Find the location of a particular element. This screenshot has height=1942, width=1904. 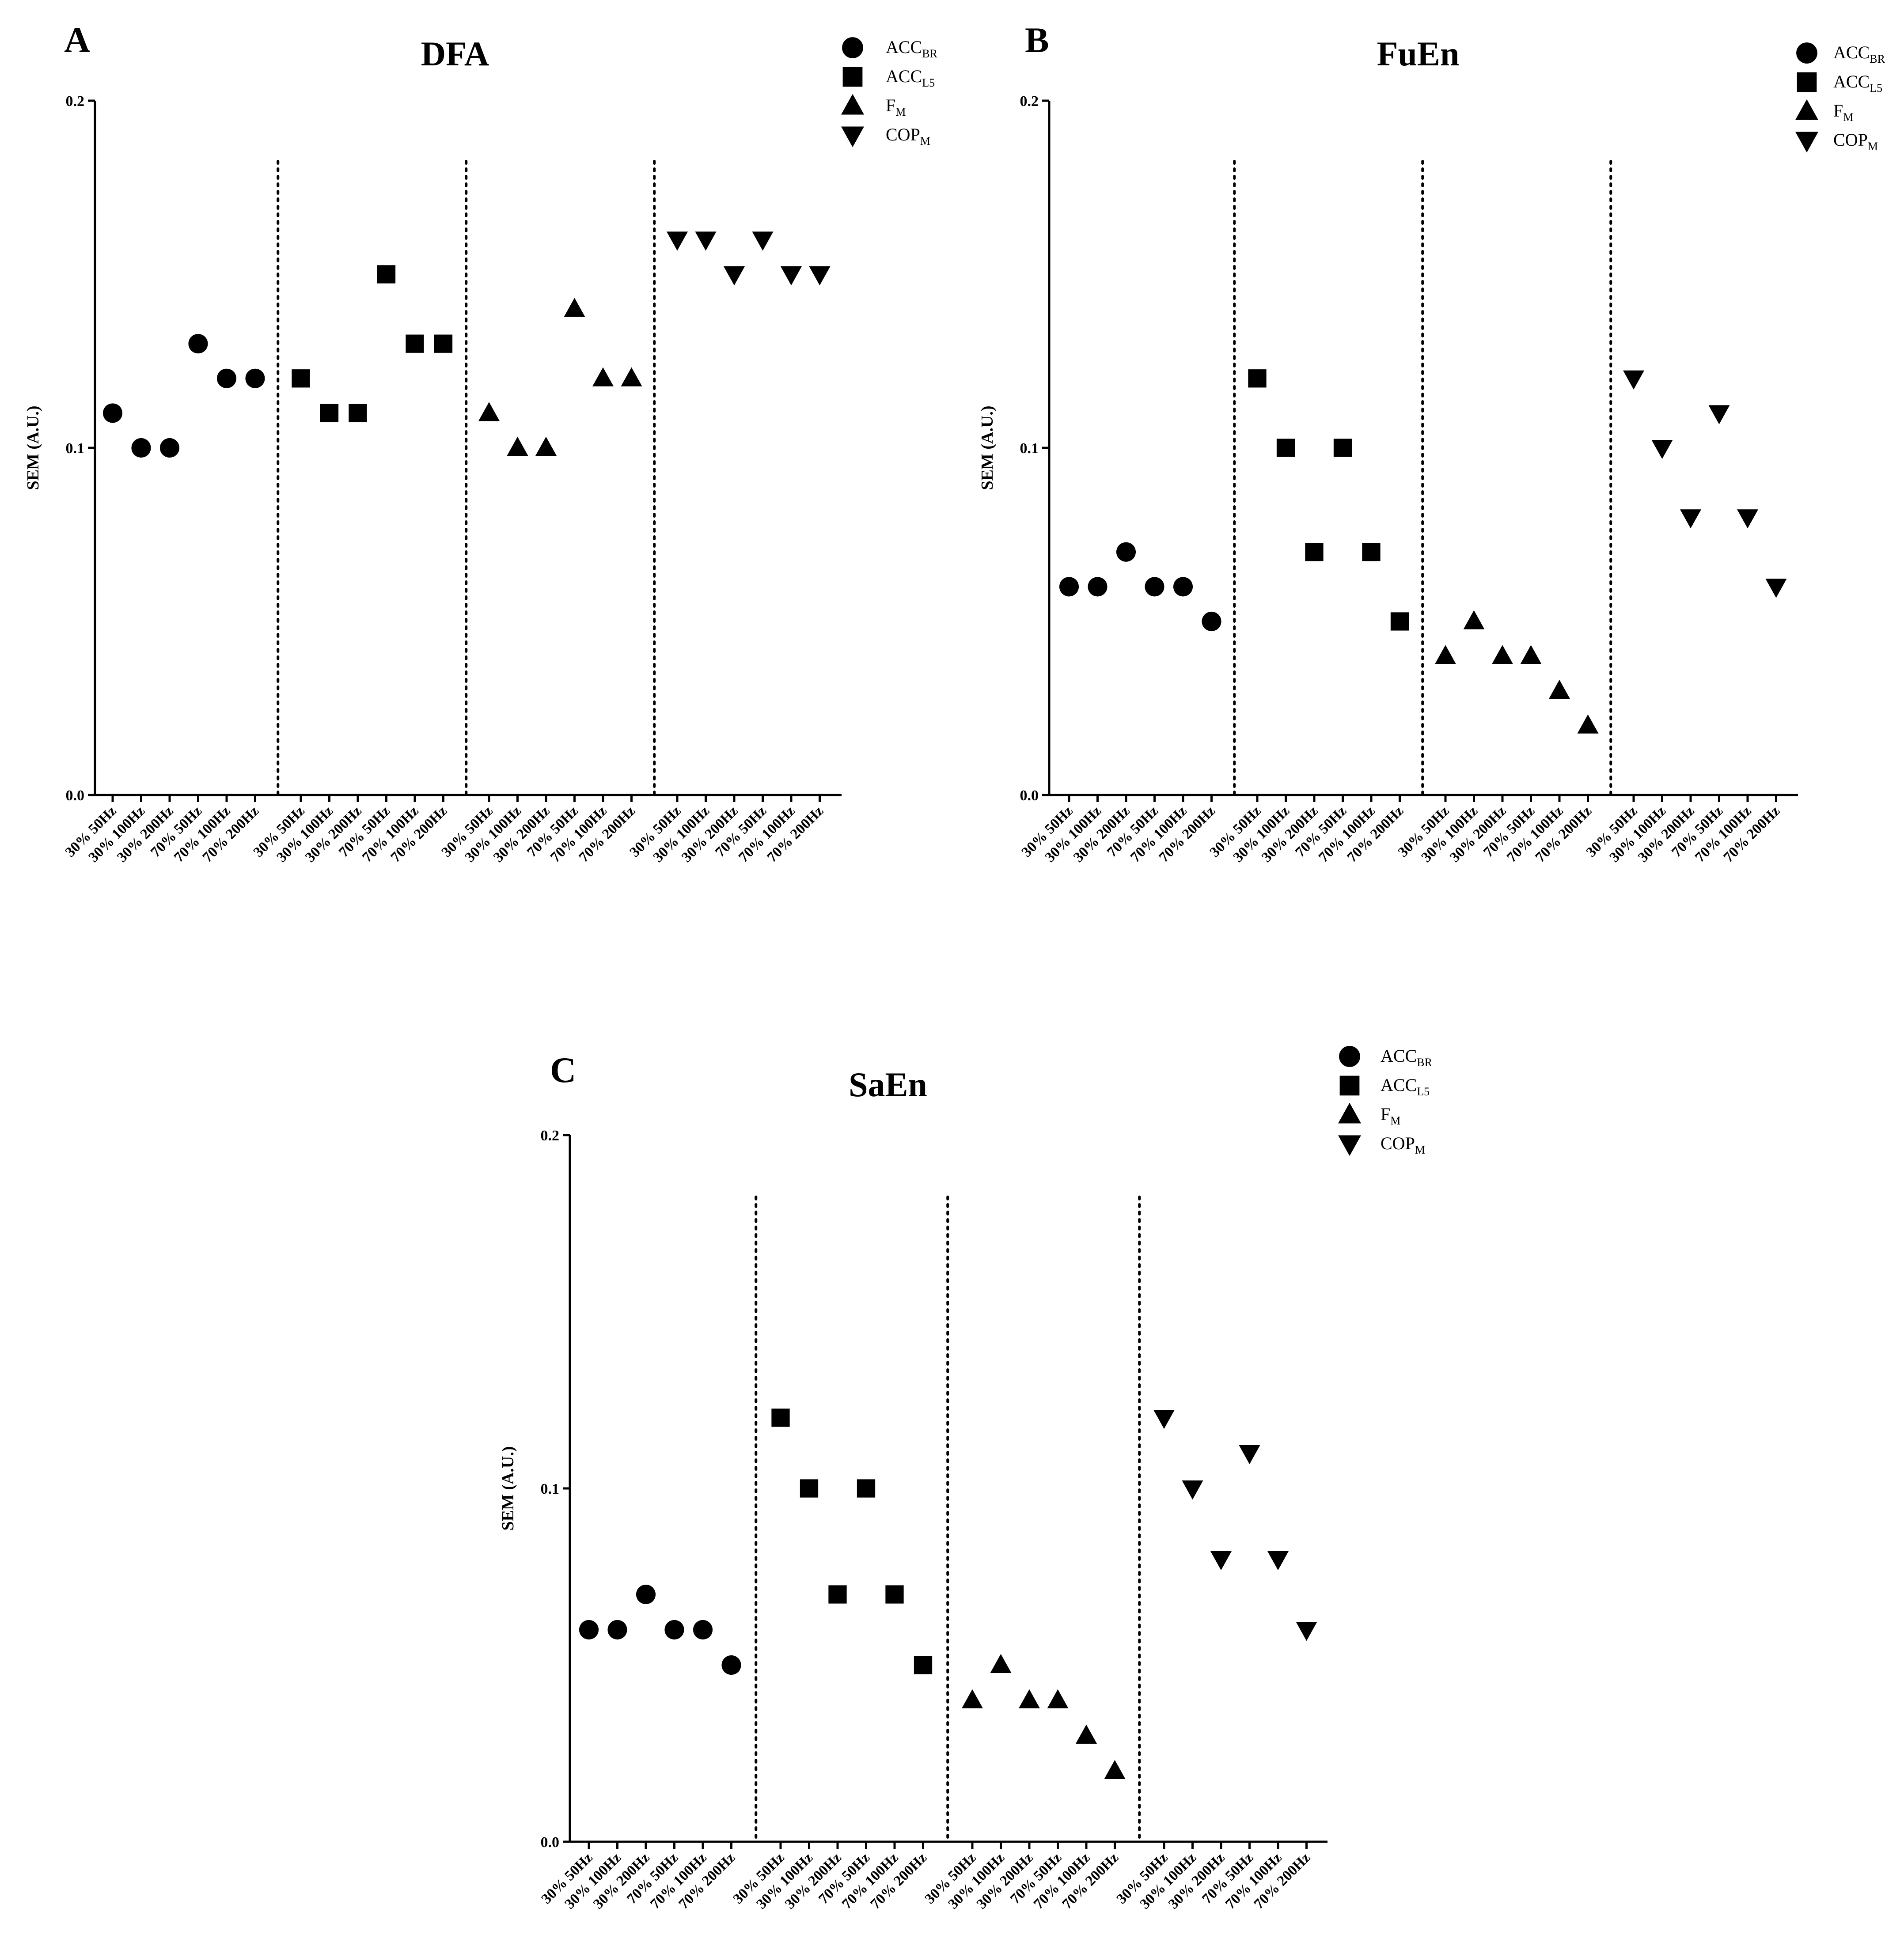

legend-symbol-triangle-down is located at coordinates (1806, 142).